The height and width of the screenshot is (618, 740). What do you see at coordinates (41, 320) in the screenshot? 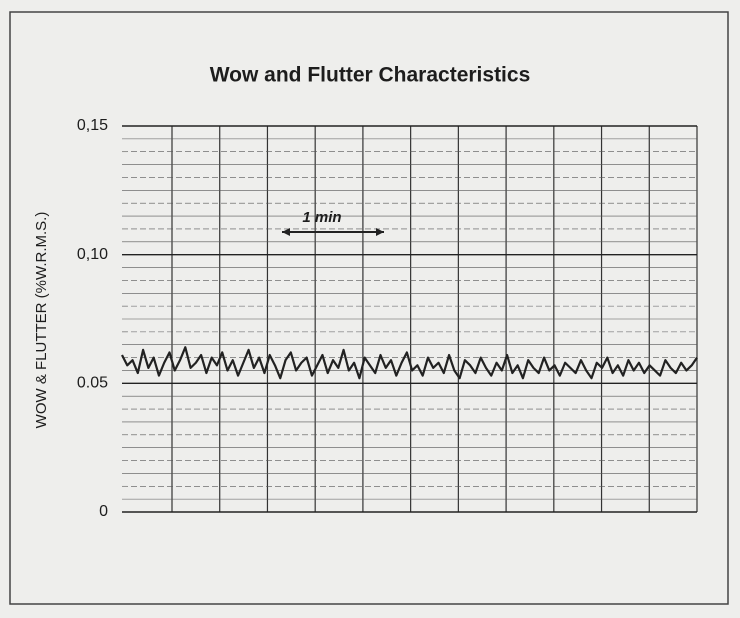
I see `y-axis-label: WOW & FLUTTER (%W.R.M.S.)` at bounding box center [41, 320].